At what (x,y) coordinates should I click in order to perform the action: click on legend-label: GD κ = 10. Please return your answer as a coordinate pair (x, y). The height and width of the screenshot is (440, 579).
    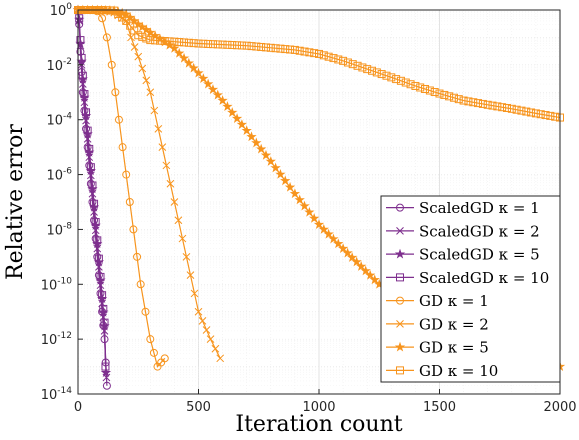
    Looking at the image, I should click on (458, 371).